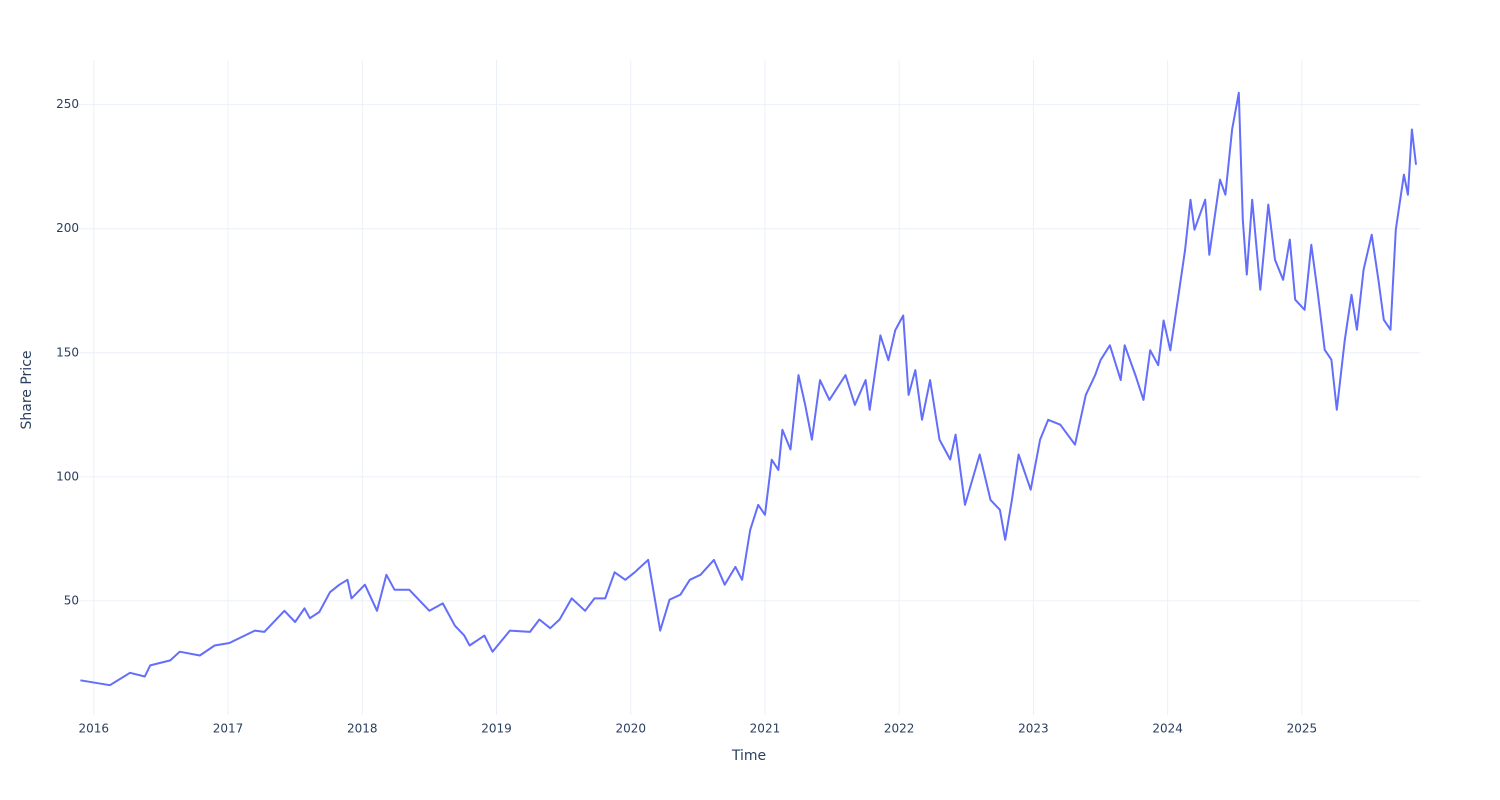  What do you see at coordinates (67, 104) in the screenshot?
I see `y-tick-label: 250` at bounding box center [67, 104].